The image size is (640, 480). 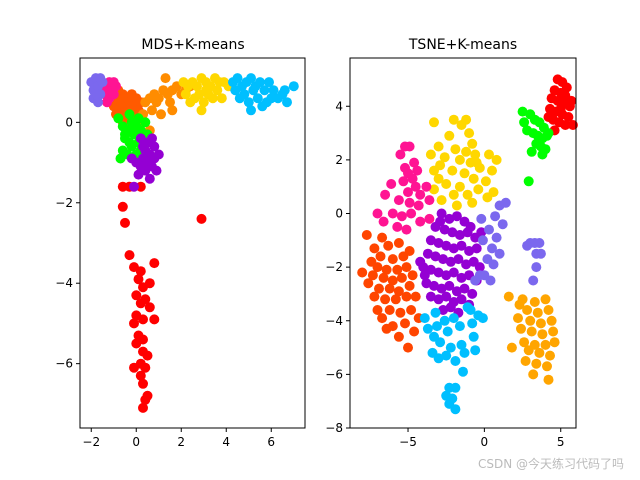 I want to click on x-tick-label: −2, so click(x=91, y=442).